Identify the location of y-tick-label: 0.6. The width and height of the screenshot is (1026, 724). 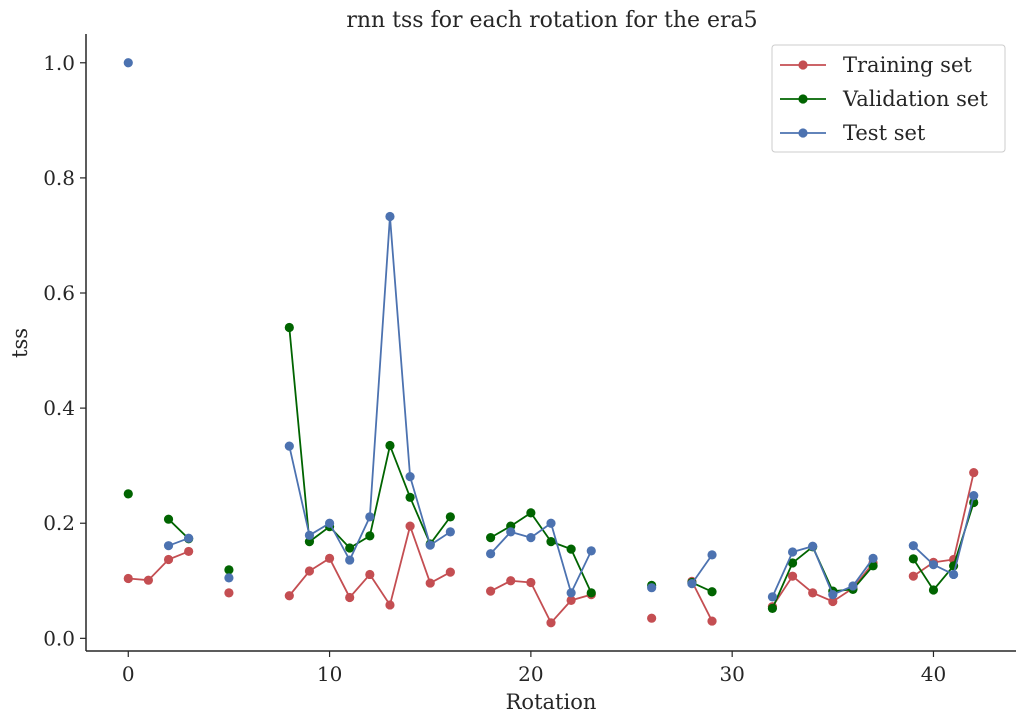
(59, 293).